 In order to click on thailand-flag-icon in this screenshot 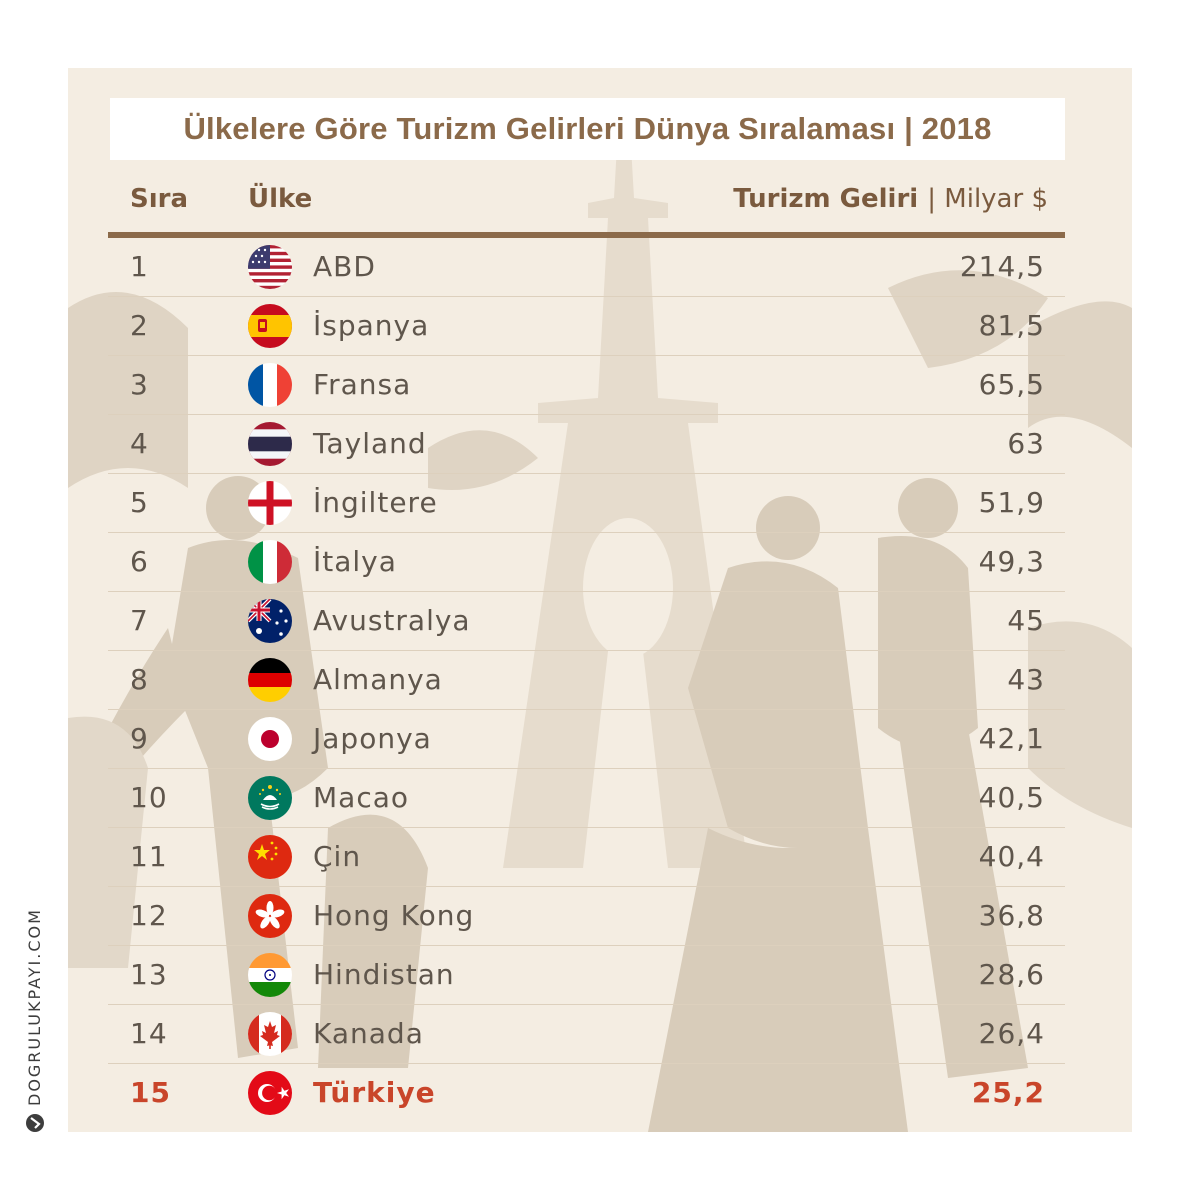, I will do `click(270, 444)`.